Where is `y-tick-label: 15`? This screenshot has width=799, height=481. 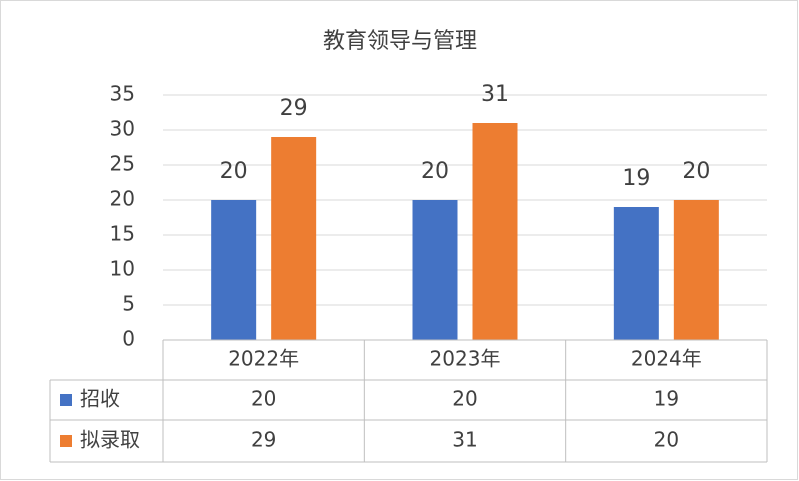 y-tick-label: 15 is located at coordinates (122, 234).